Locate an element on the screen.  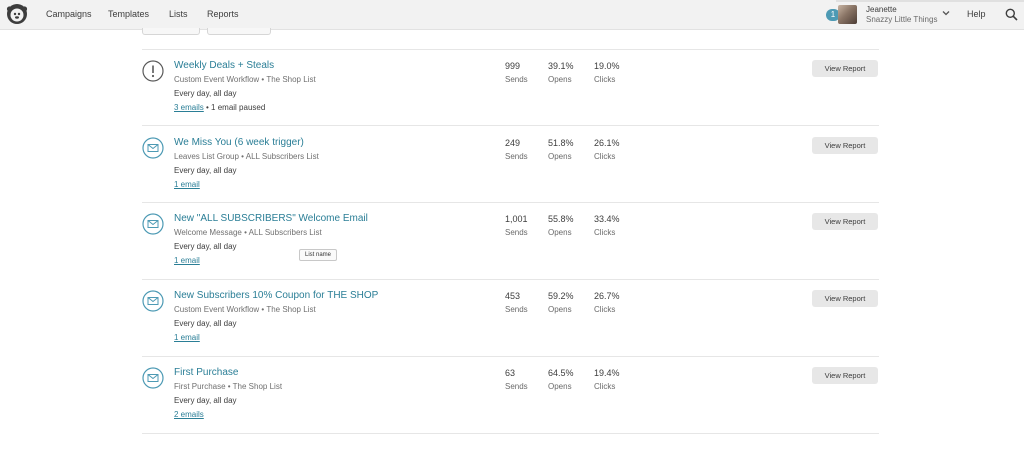
emails-note: • 1 email paused is located at coordinates (234, 107).